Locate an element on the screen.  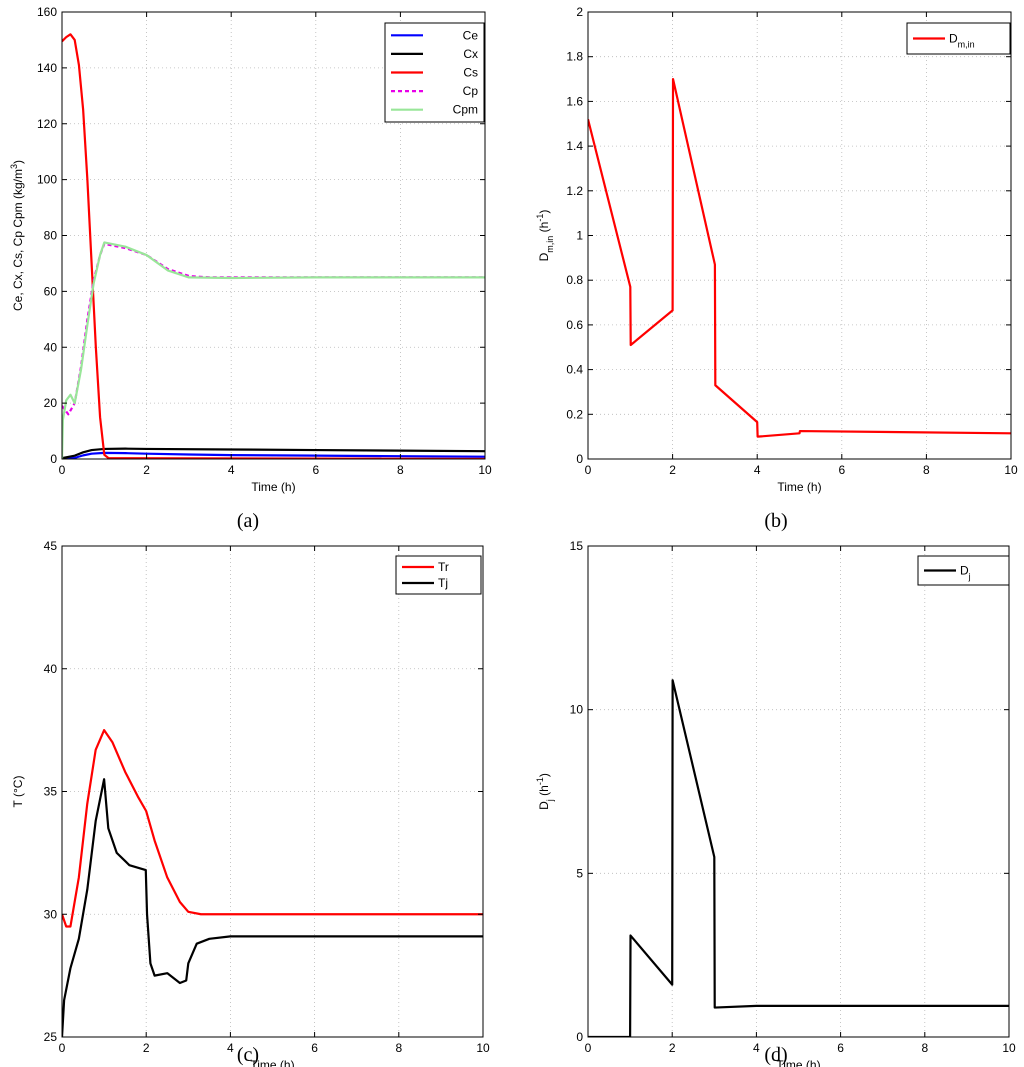
y-axis-label: Dj (h-1) is located at coordinates (545, 791).